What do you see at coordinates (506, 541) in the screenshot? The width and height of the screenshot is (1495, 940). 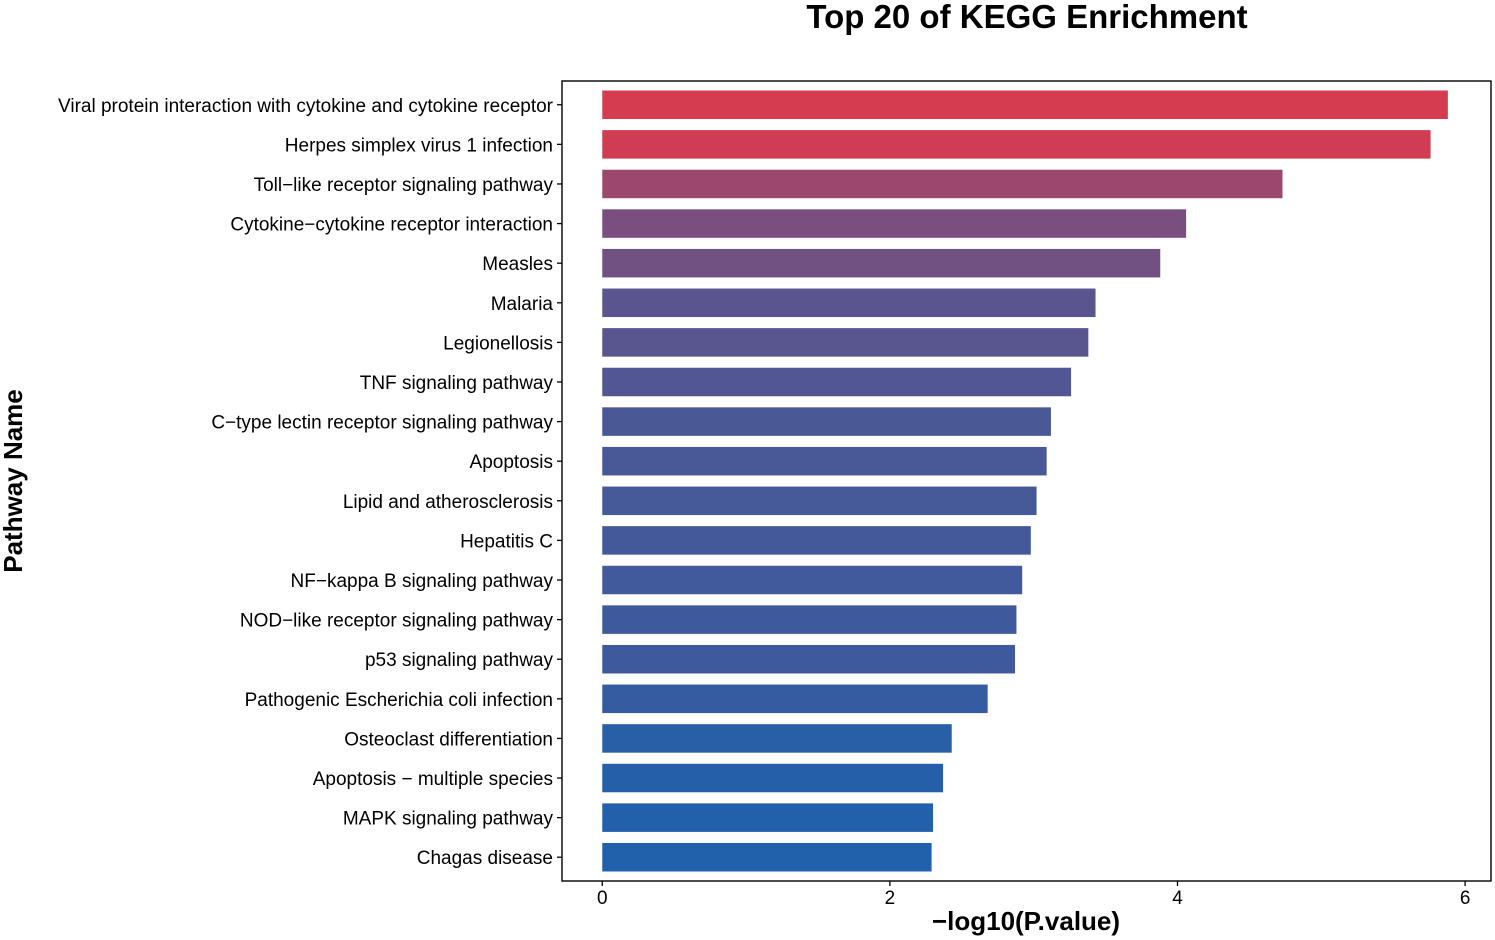 I see `y-tick-label: Hepatitis C` at bounding box center [506, 541].